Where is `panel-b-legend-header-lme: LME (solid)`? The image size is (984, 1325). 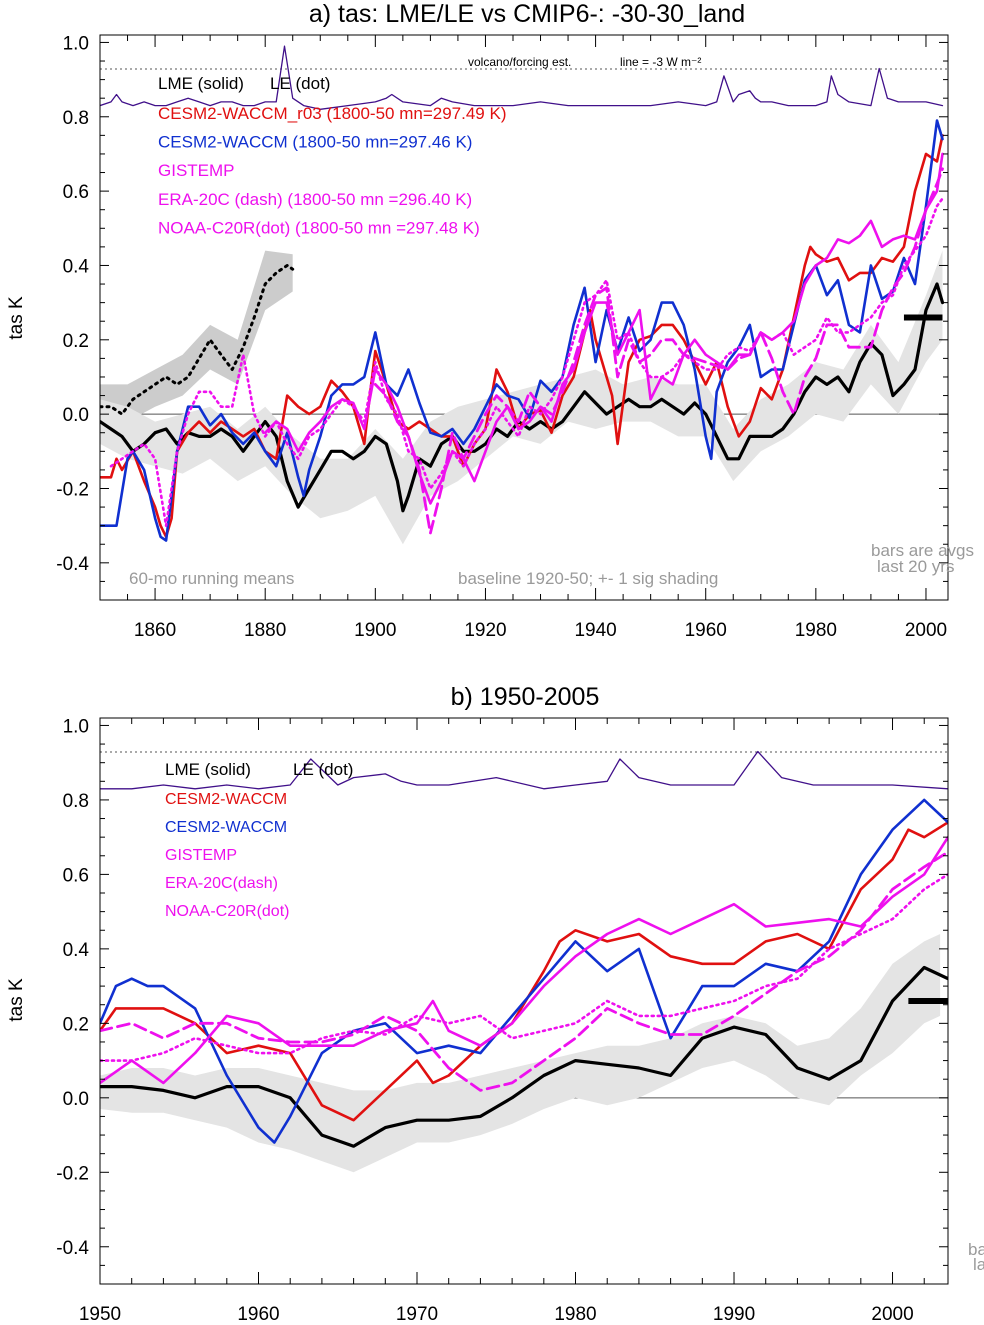 panel-b-legend-header-lme: LME (solid) is located at coordinates (208, 769).